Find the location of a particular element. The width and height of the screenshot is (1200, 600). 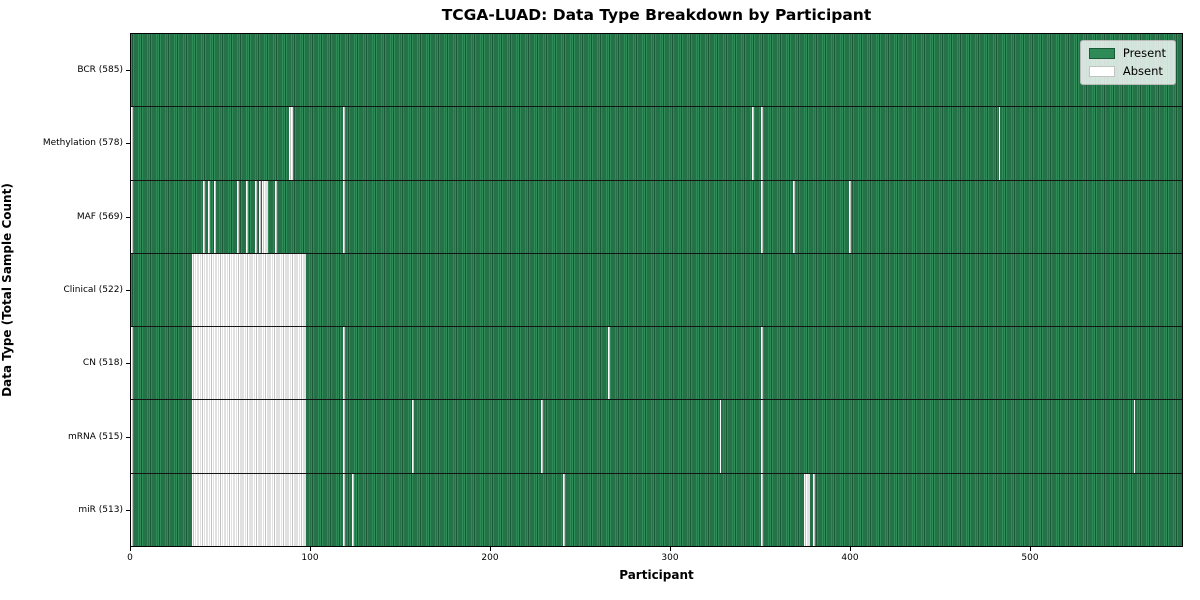

legend-item-present: Present is located at coordinates (1127, 53).